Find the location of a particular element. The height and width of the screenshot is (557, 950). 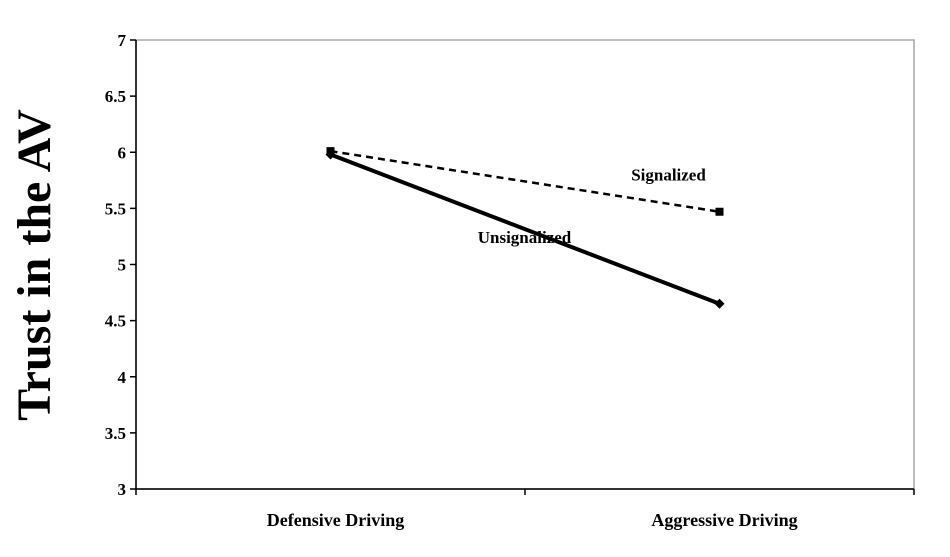

y-tick-label: 3 is located at coordinates (122, 489).